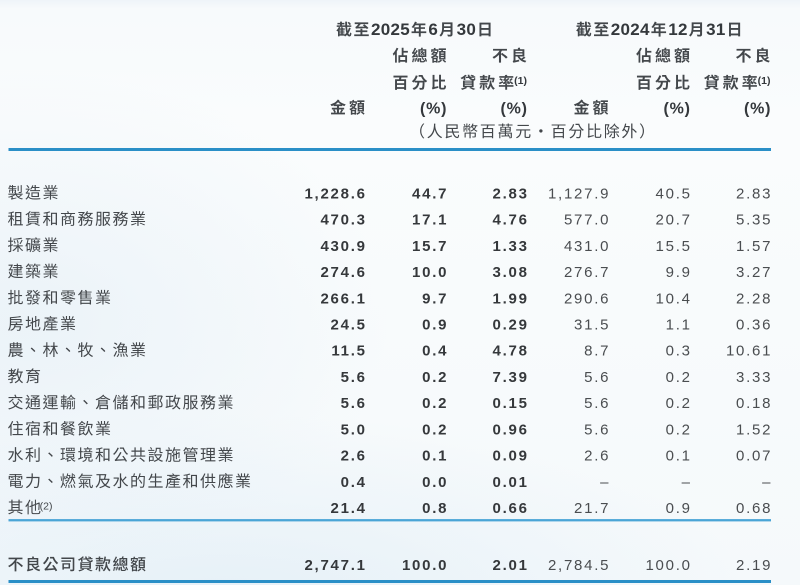 The image size is (800, 585). Describe the element at coordinates (430, 220) in the screenshot. I see `svg-text: 17.1` at that location.